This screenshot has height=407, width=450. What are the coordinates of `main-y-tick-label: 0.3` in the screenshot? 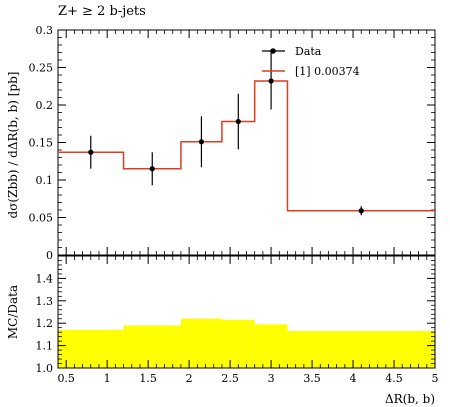 It's located at (45, 30).